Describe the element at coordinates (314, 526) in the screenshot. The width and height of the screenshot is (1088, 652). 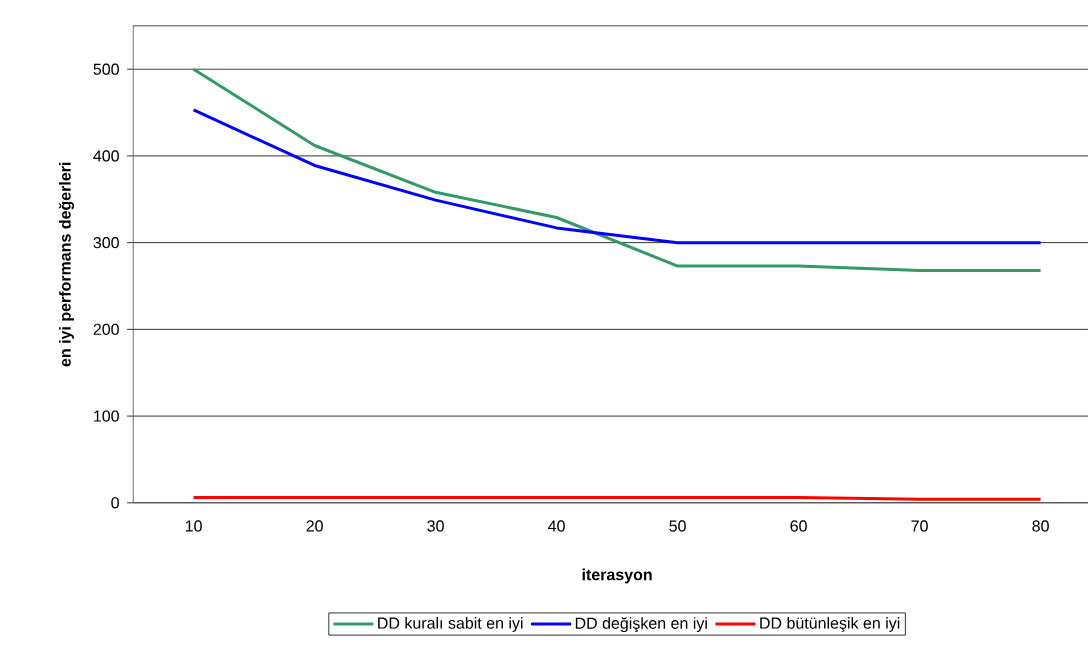
I see `x-tick-label: 20` at that location.